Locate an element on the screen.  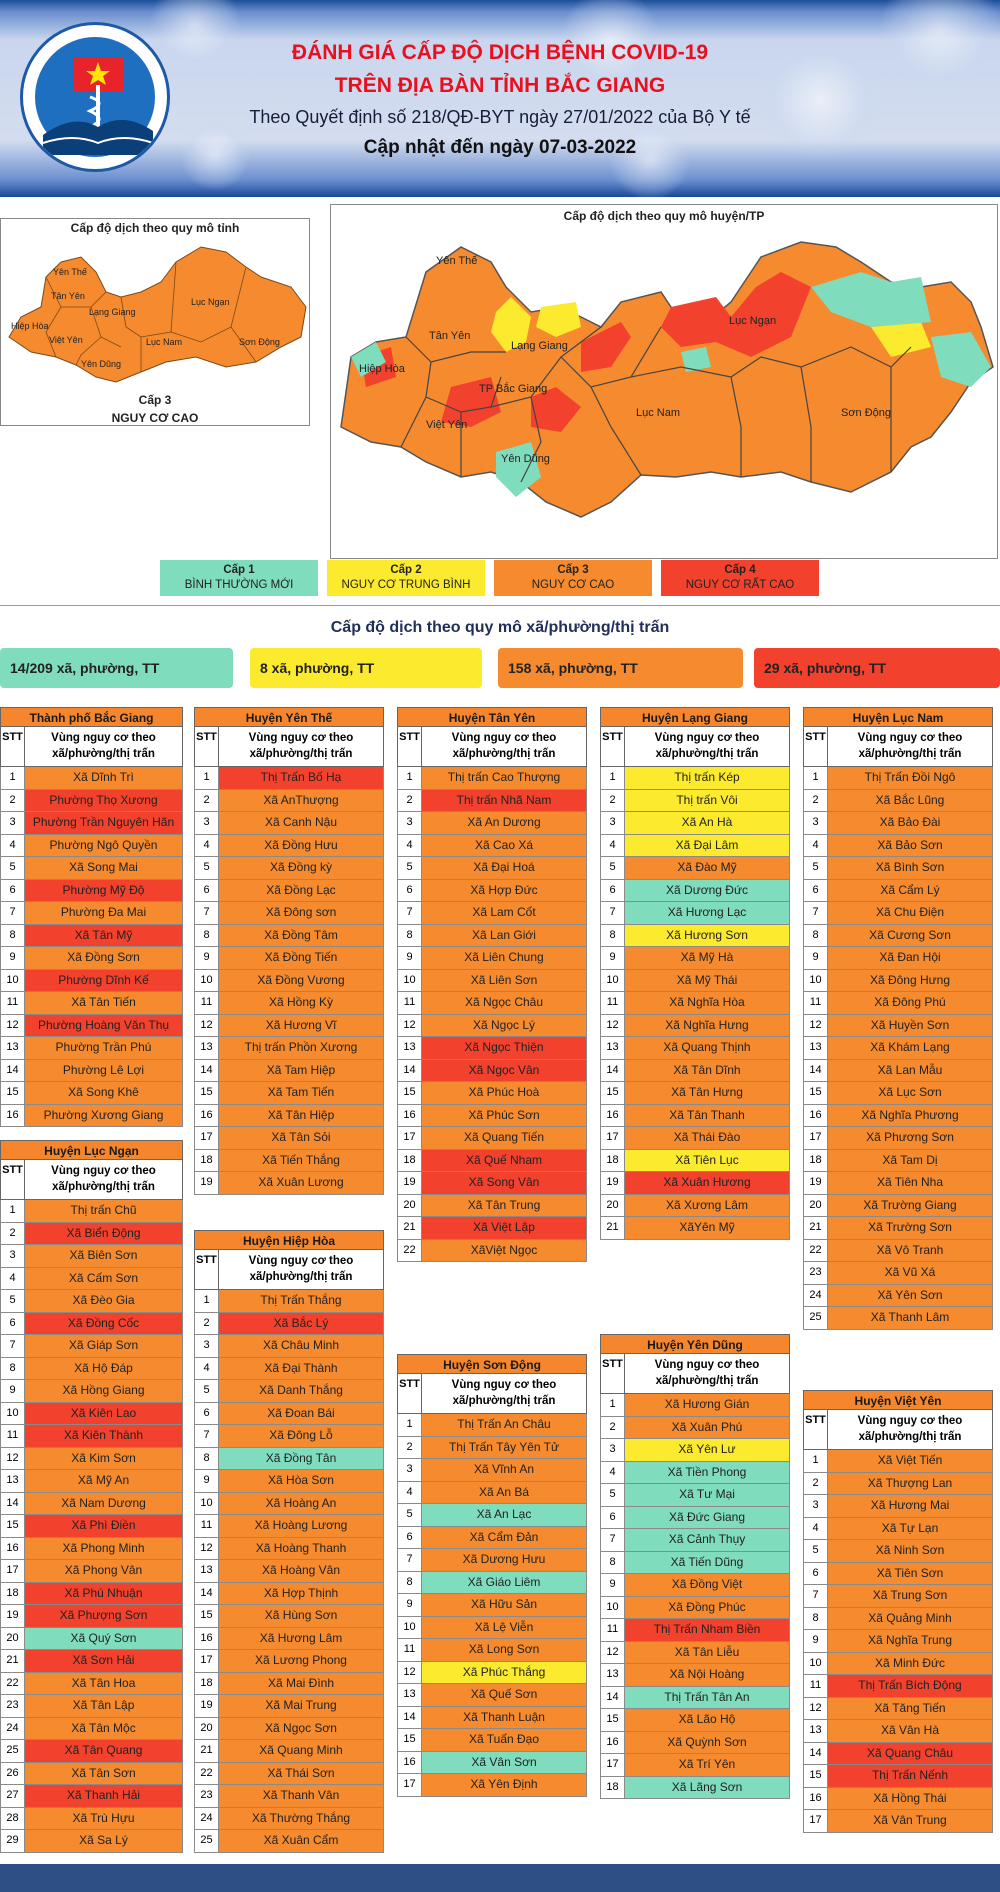
commune-name: Xã Tân Thanh is located at coordinates (707, 1115).